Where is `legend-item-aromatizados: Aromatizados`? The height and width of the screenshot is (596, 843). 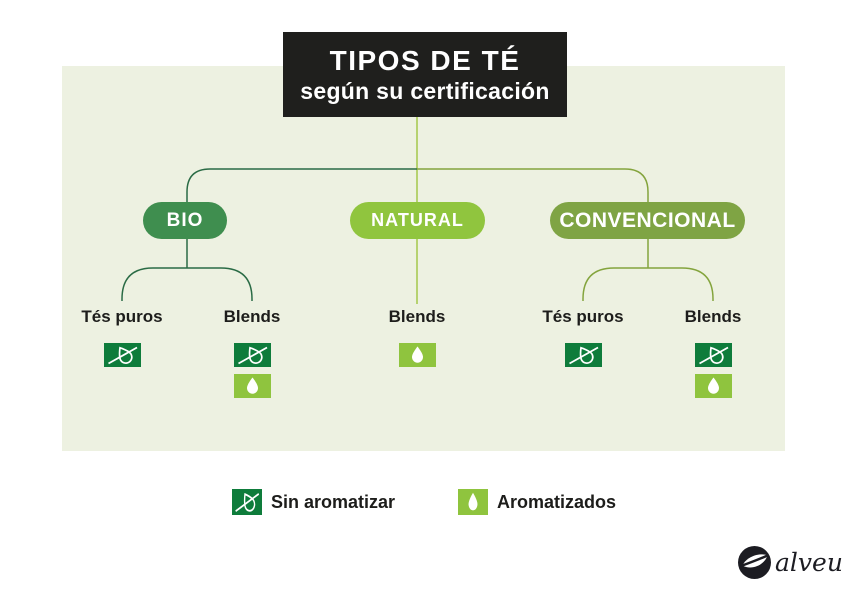
legend-item-aromatizados: Aromatizados is located at coordinates (537, 502).